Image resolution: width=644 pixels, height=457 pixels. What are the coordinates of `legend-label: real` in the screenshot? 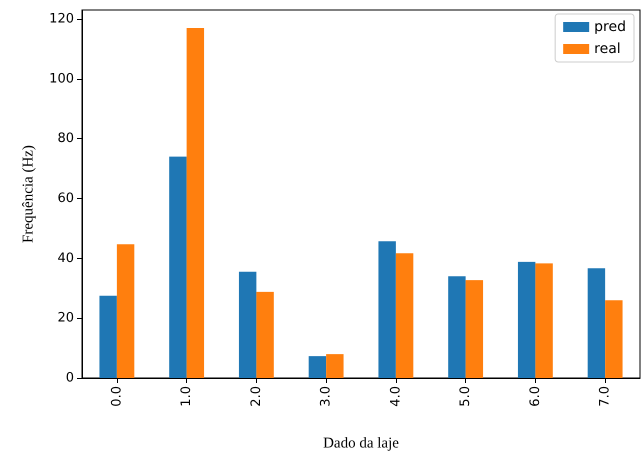 It's located at (607, 49).